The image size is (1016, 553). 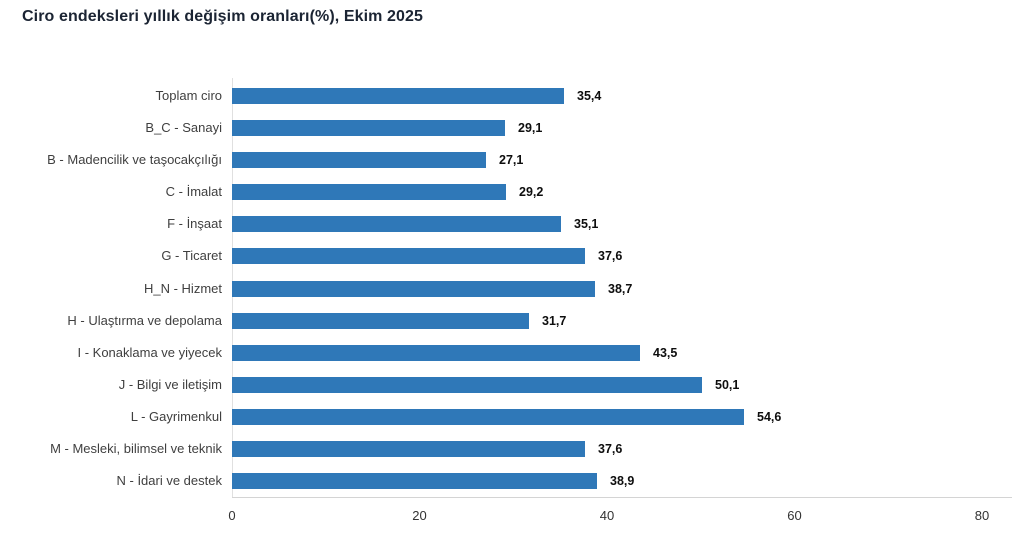 I want to click on category-label: M - Mesleki, bilimsel ve teknik, so click(x=136, y=448).